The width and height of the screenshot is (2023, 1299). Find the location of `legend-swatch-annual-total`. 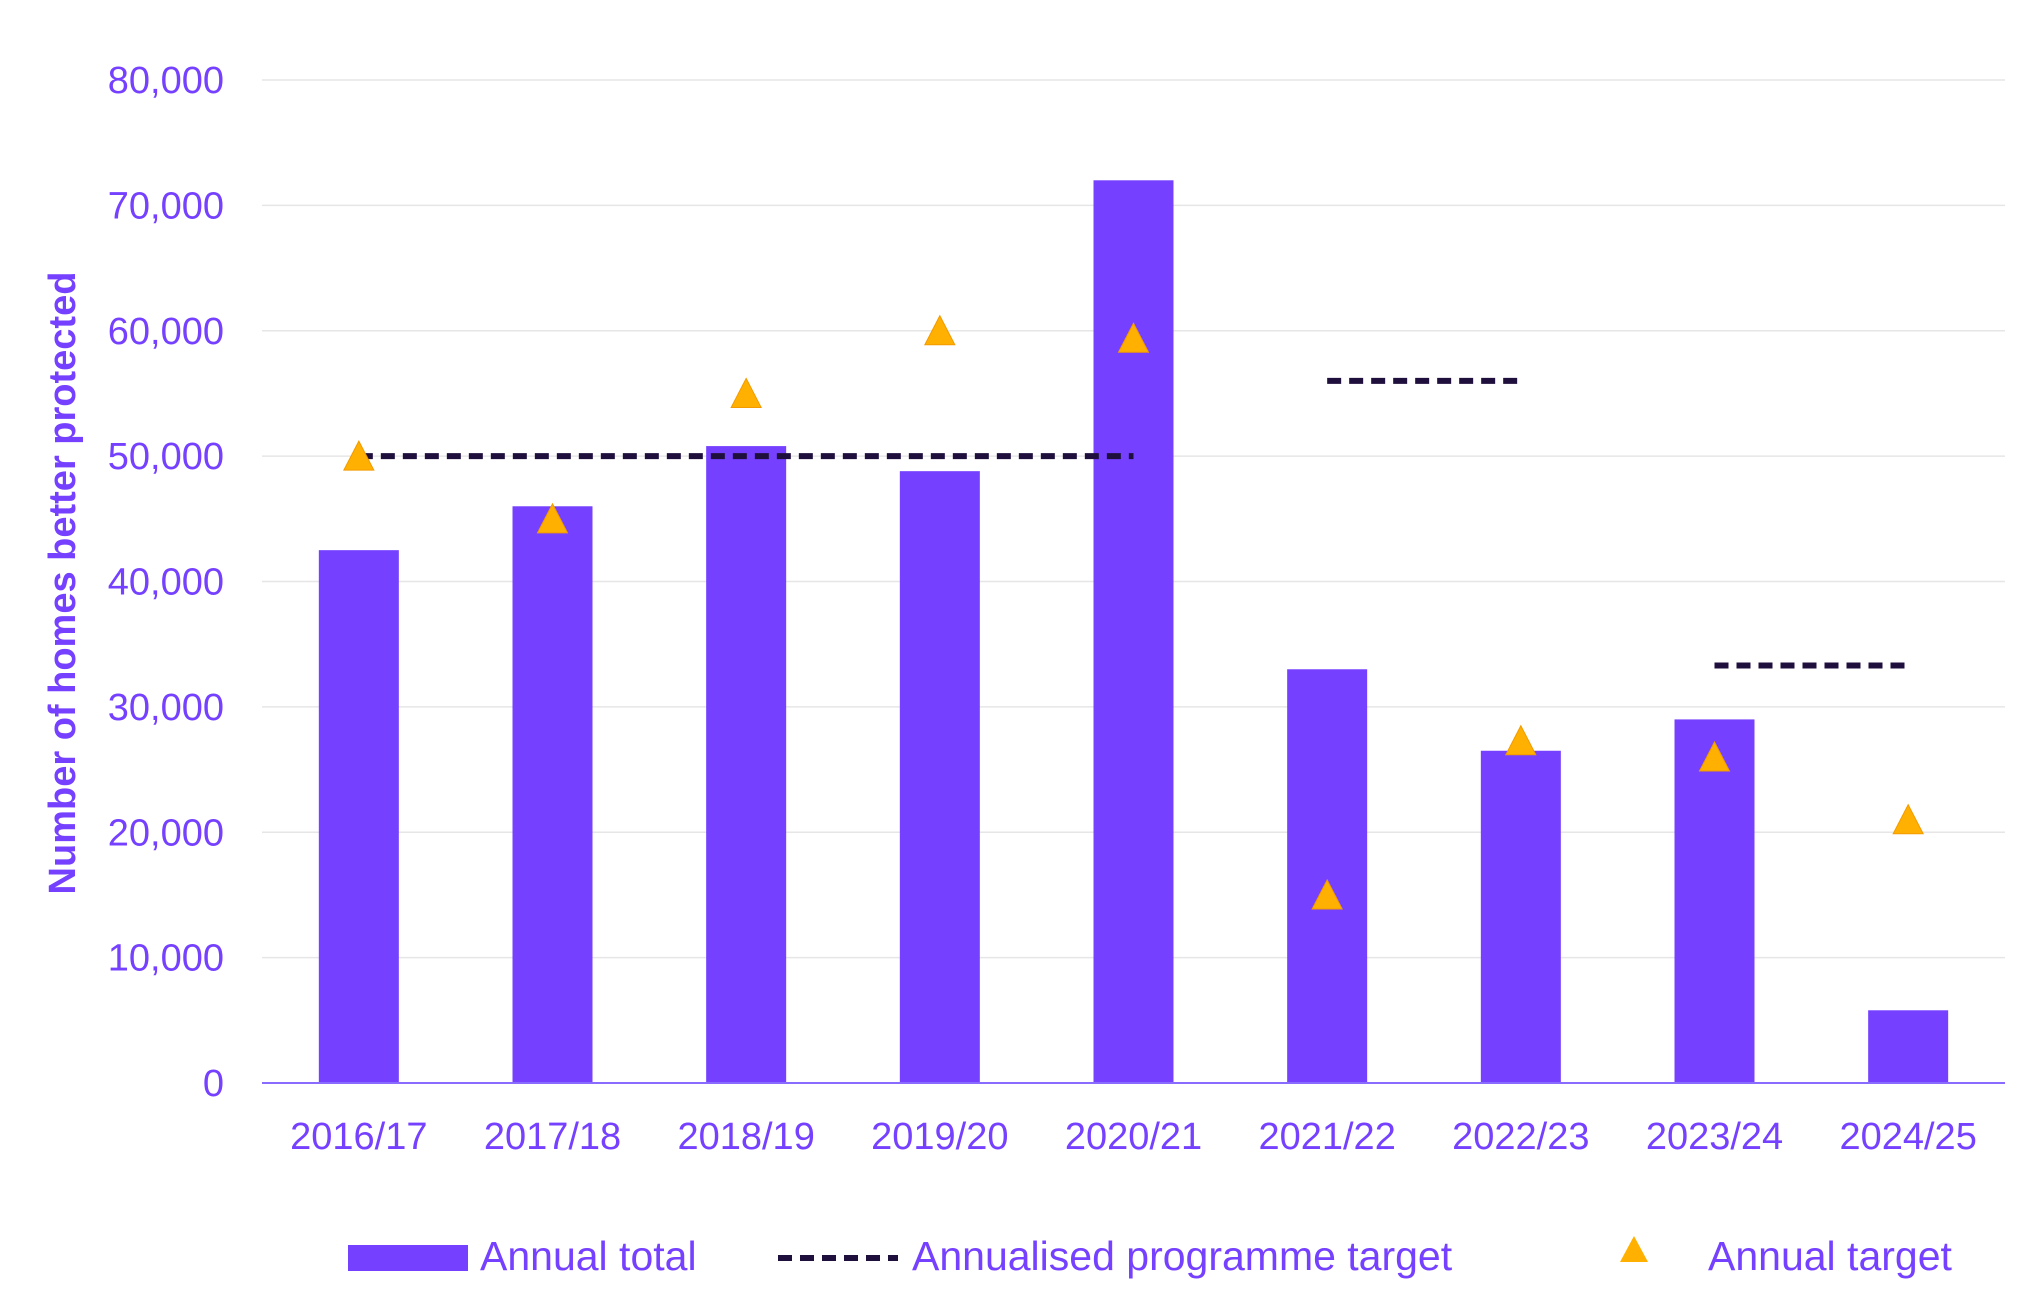

legend-swatch-annual-total is located at coordinates (408, 1258).